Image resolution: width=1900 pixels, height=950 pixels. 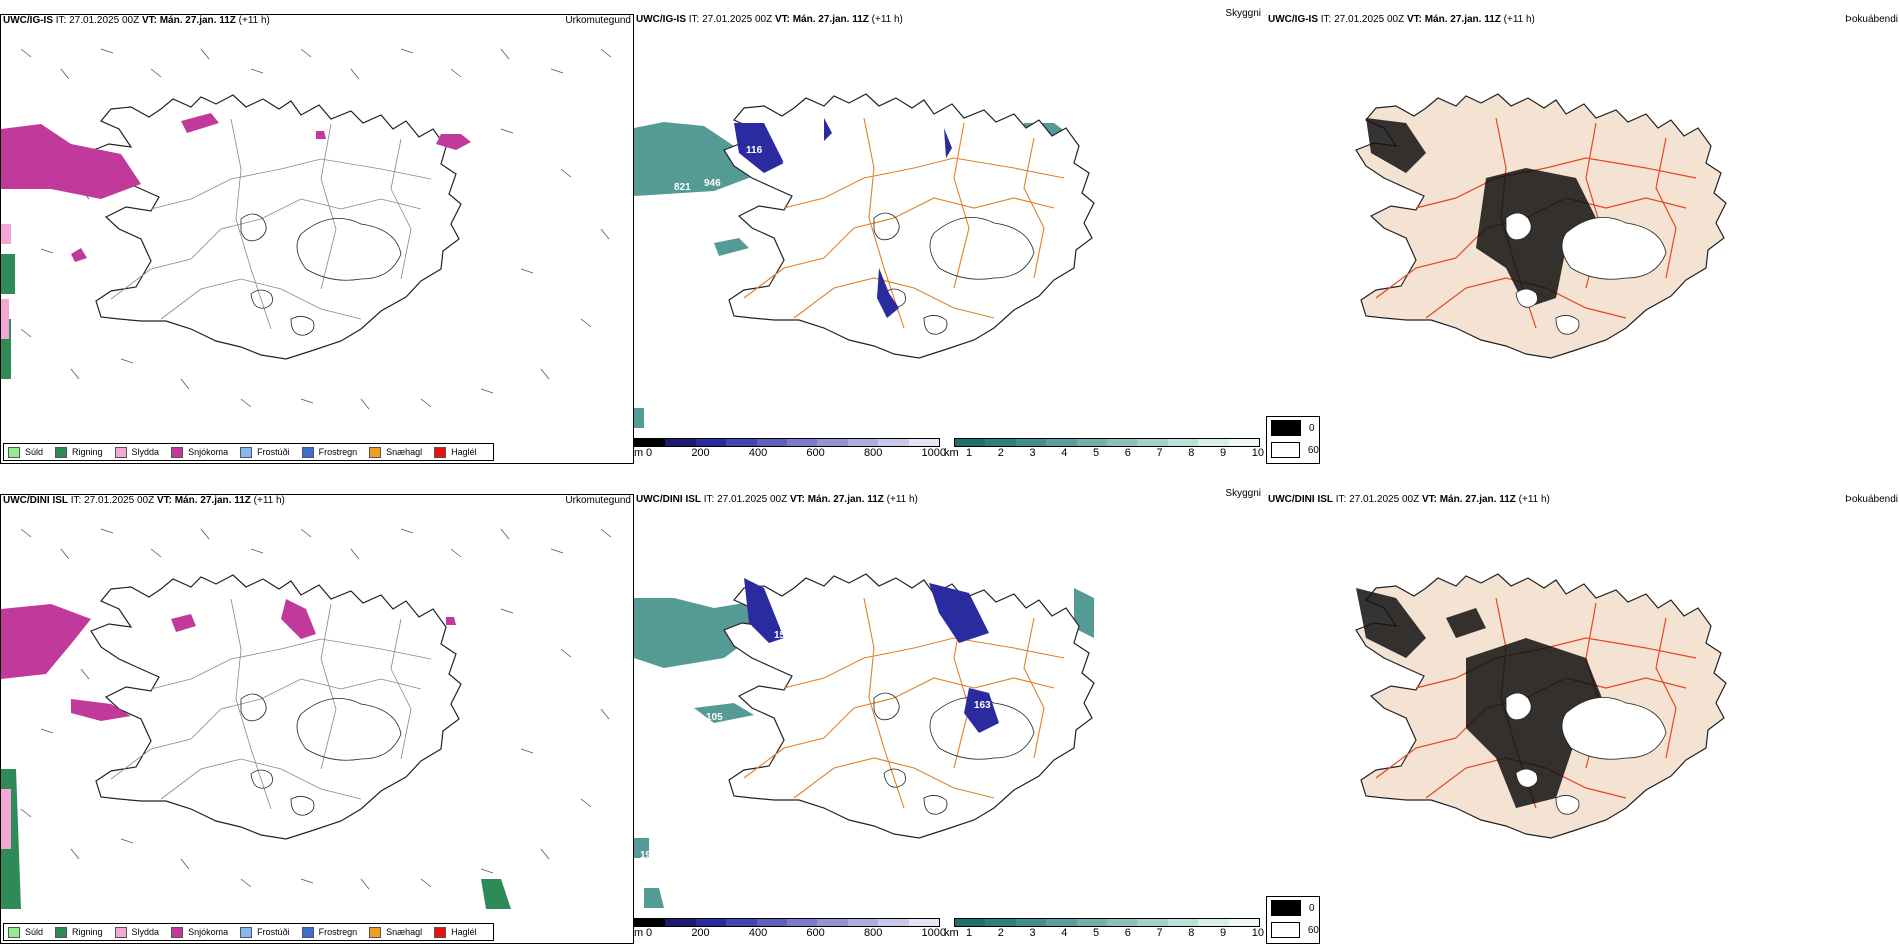 What do you see at coordinates (712, 260) in the screenshot?
I see `map-label: 265` at bounding box center [712, 260].